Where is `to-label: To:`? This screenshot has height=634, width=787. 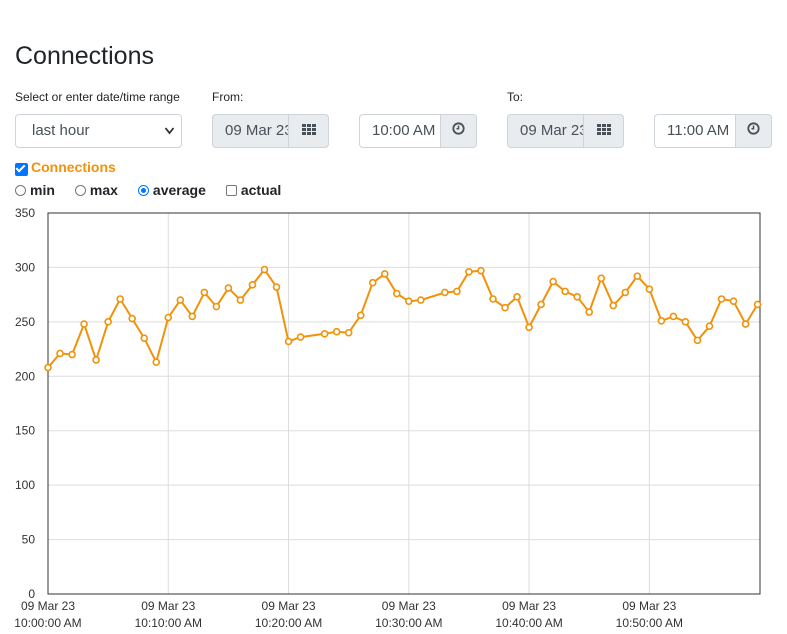
to-label: To: is located at coordinates (515, 97).